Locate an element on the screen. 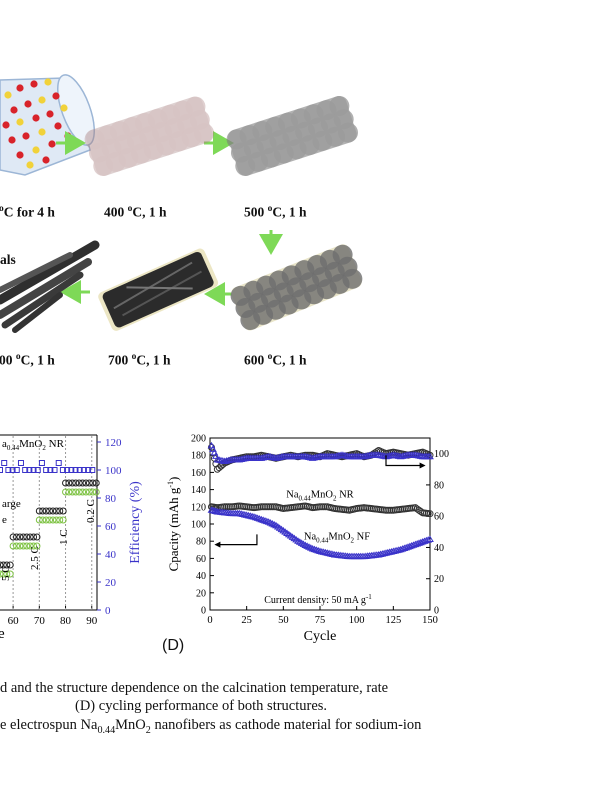 This screenshot has height=800, width=599. arrow-to-left-axis is located at coordinates (236, 540).